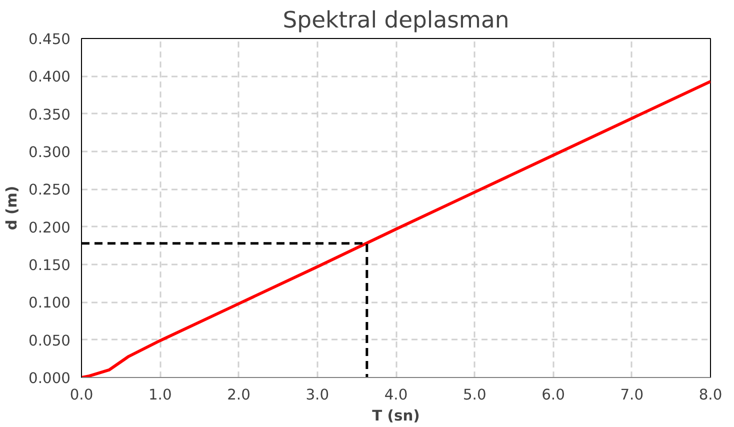  I want to click on x-tick-label: 8.0, so click(710, 395).